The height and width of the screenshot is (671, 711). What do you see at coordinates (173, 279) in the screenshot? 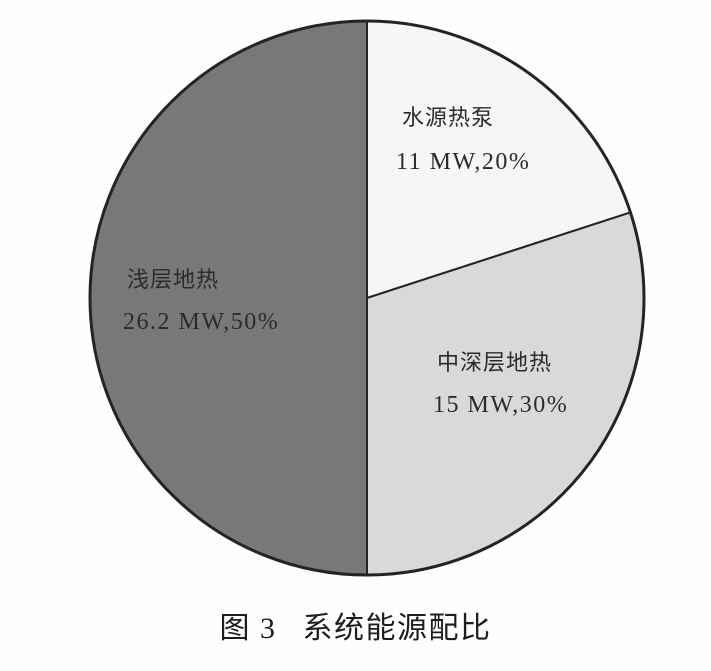
I see `slice-label-shallow-geothermal: 浅层地热` at bounding box center [173, 279].